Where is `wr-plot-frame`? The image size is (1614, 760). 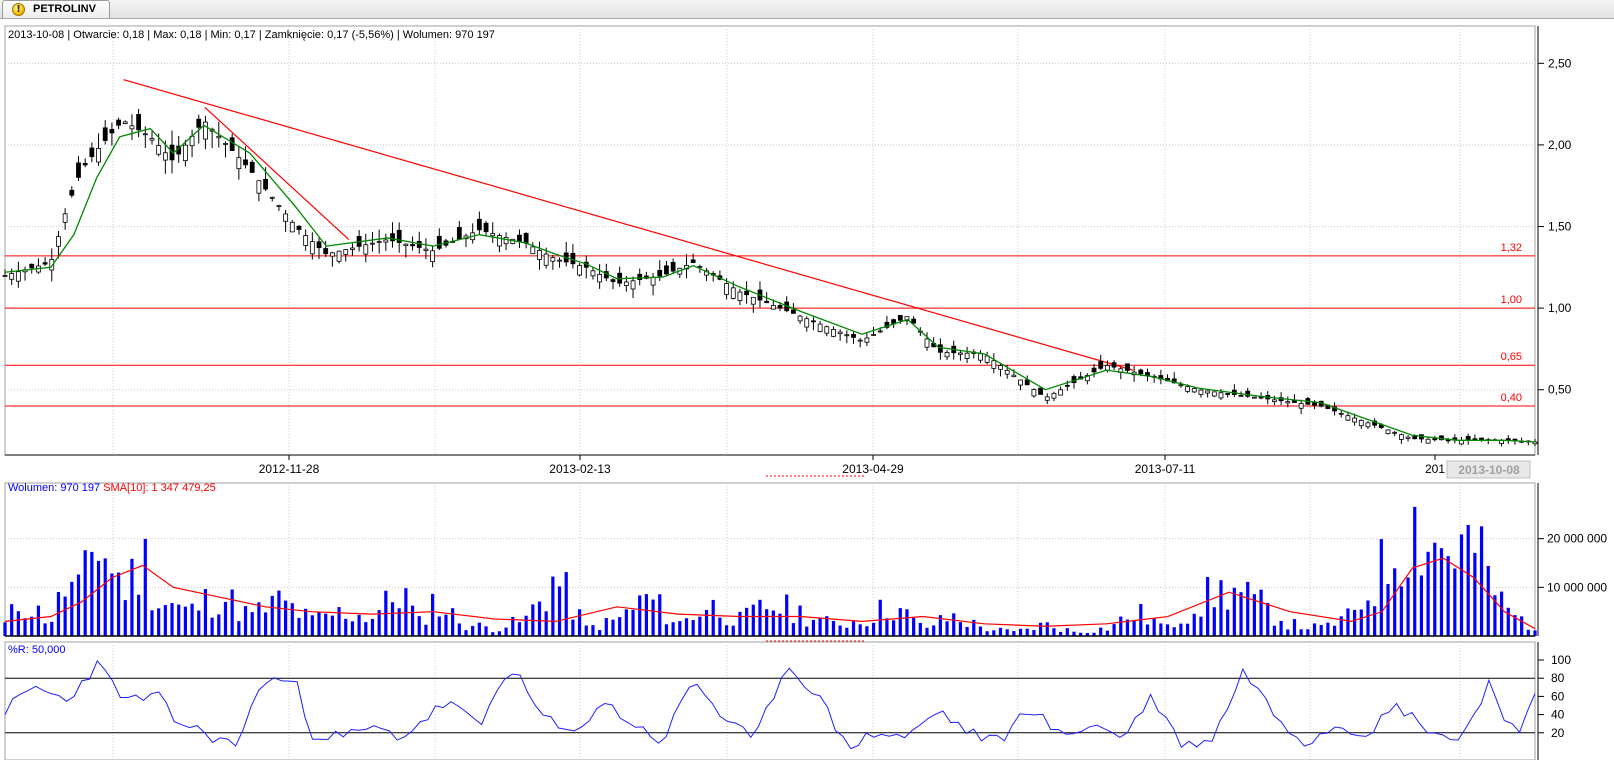 wr-plot-frame is located at coordinates (770, 700).